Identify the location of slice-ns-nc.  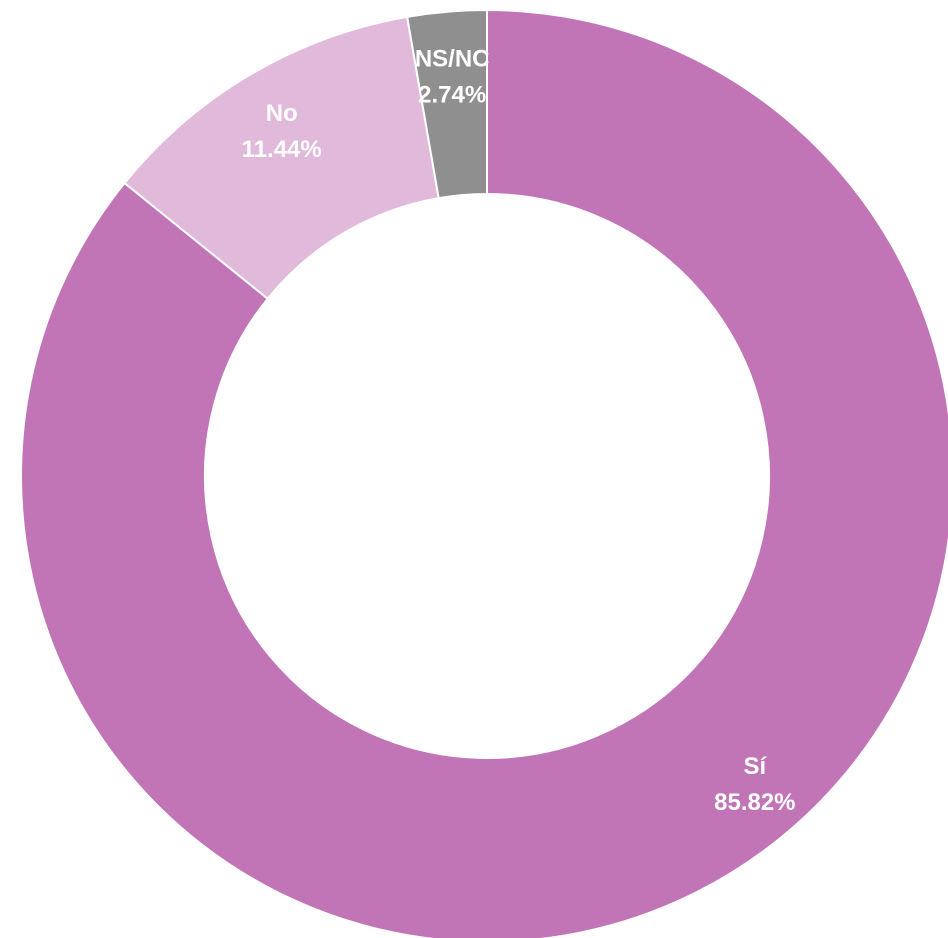
(447, 104).